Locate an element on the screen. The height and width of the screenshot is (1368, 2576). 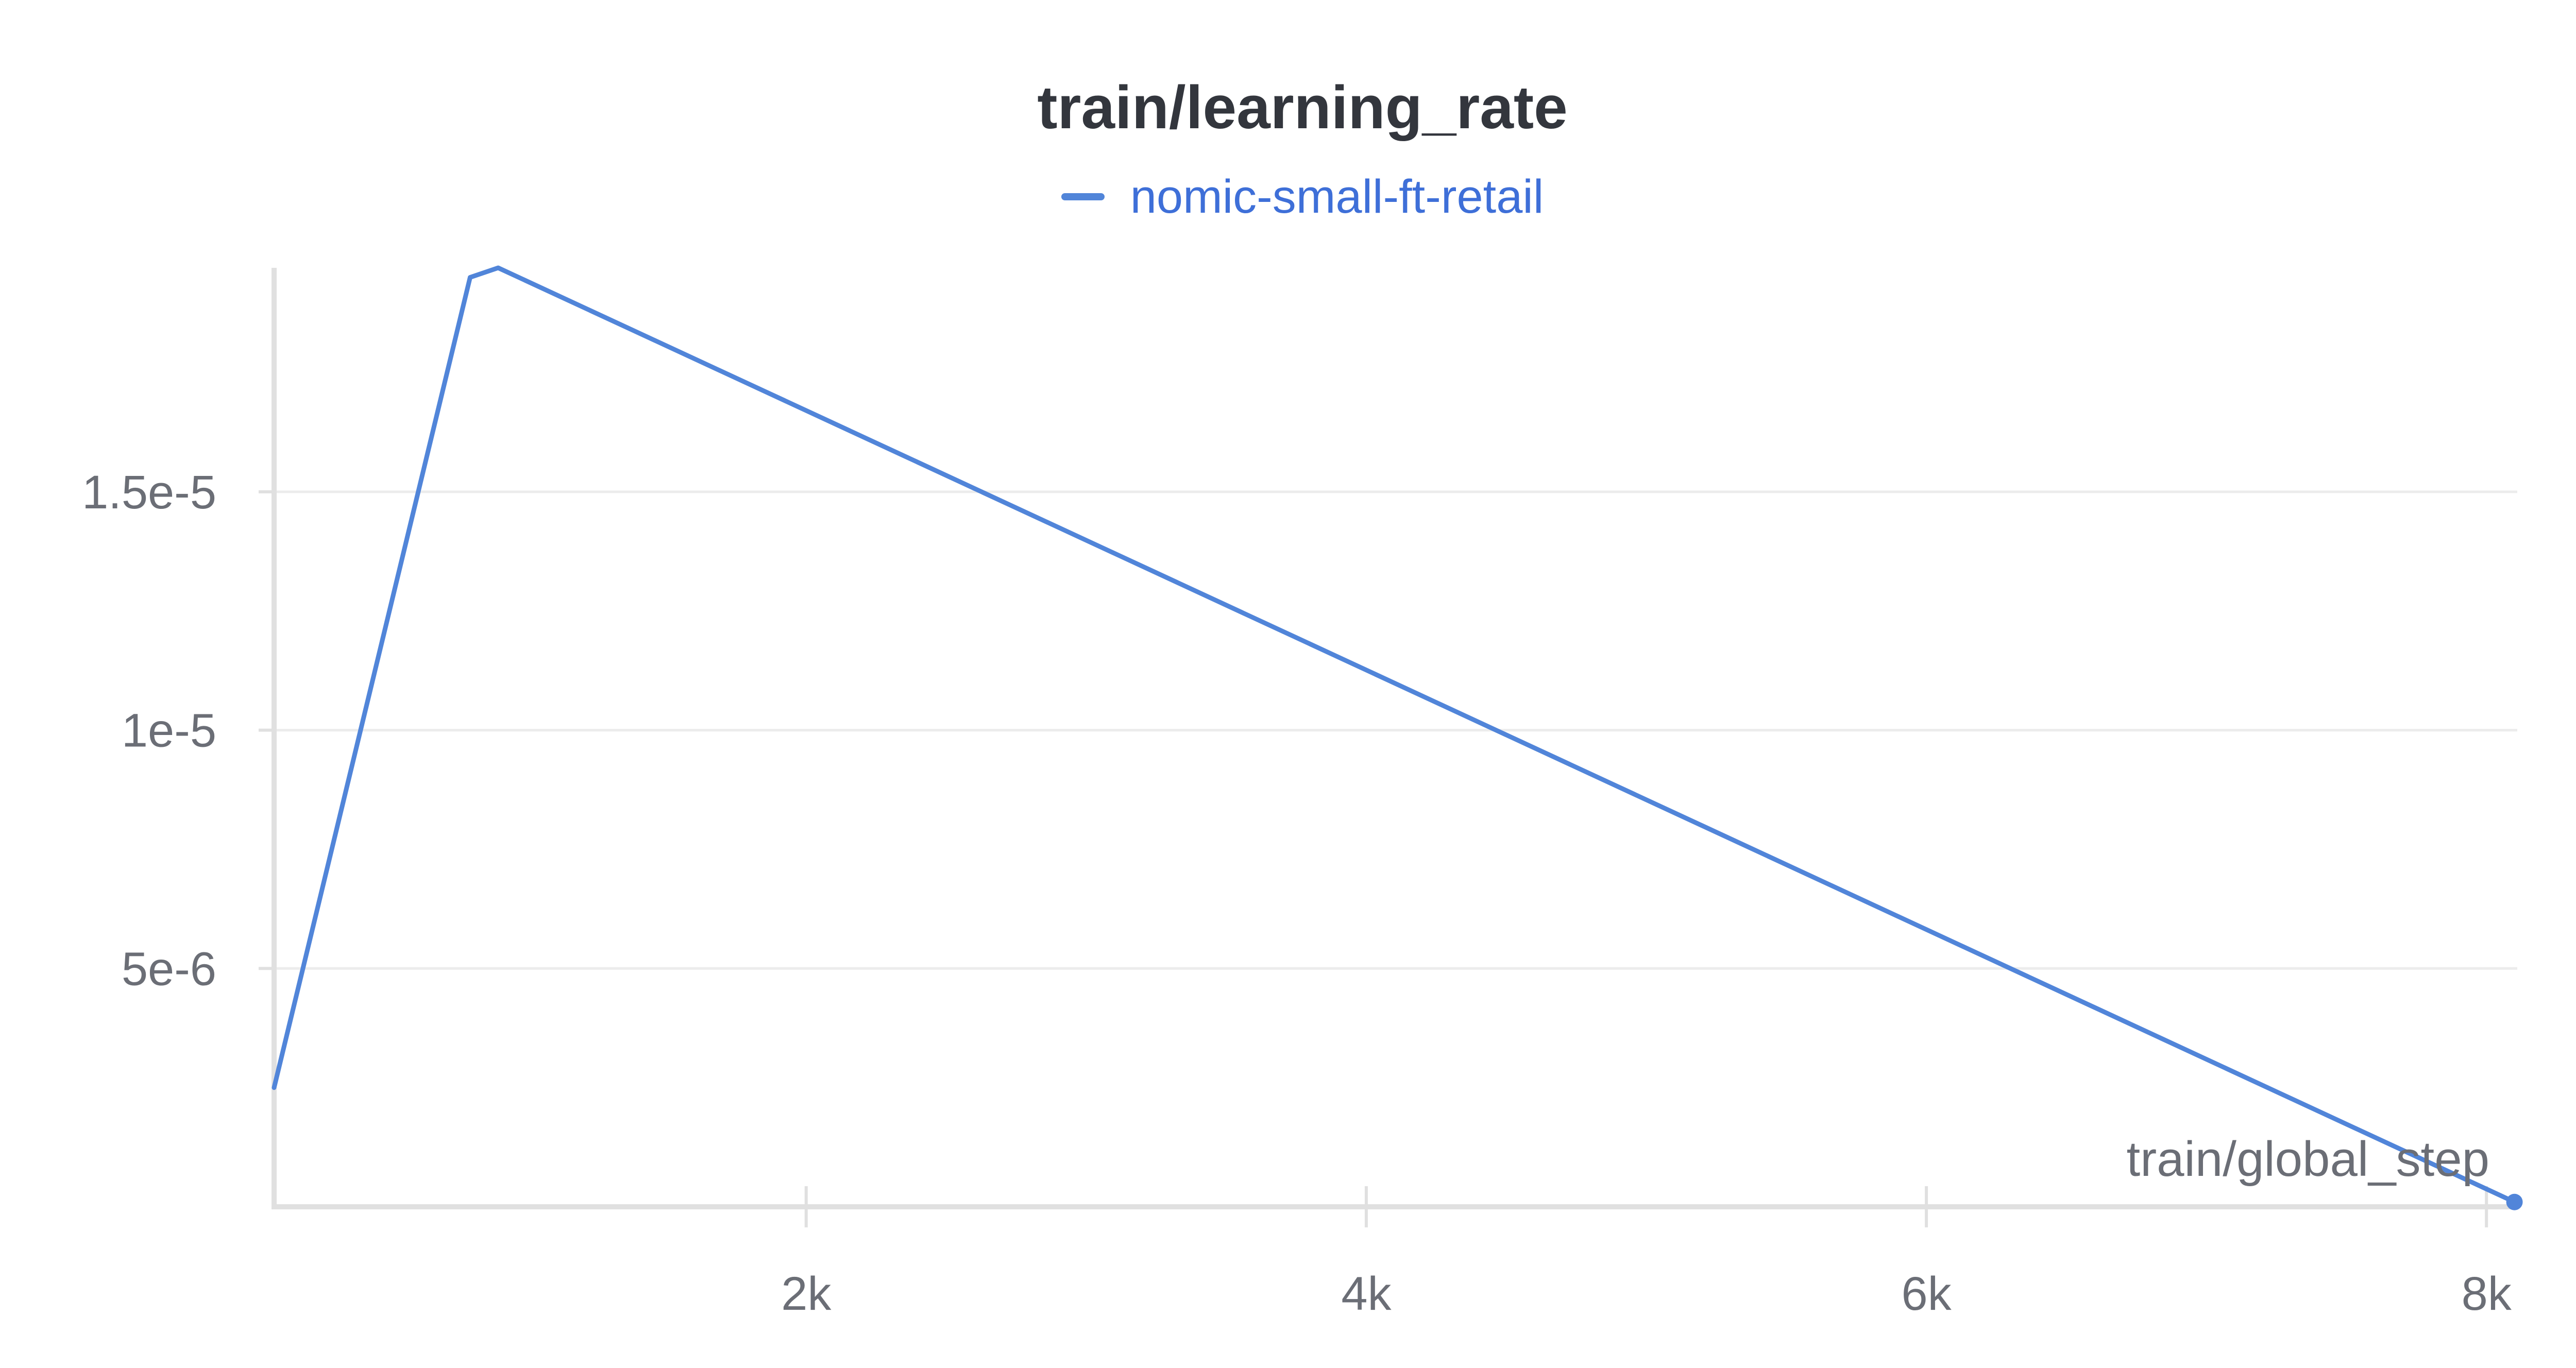
chart-title: train/learning_rate is located at coordinates (1302, 108).